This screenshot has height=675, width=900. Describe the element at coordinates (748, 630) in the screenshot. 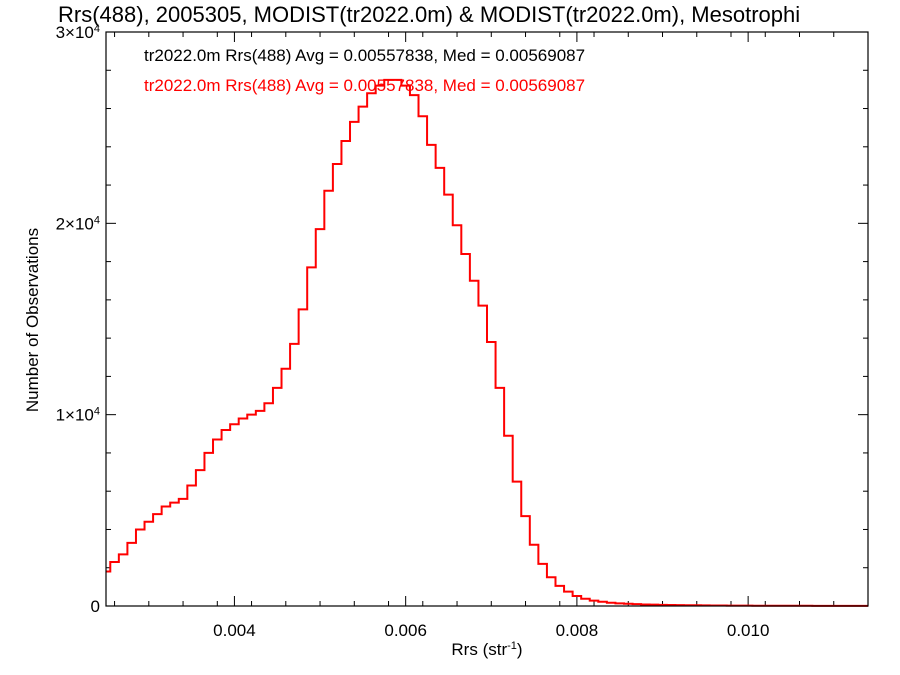

I see `x-tick-label: 0.010` at that location.